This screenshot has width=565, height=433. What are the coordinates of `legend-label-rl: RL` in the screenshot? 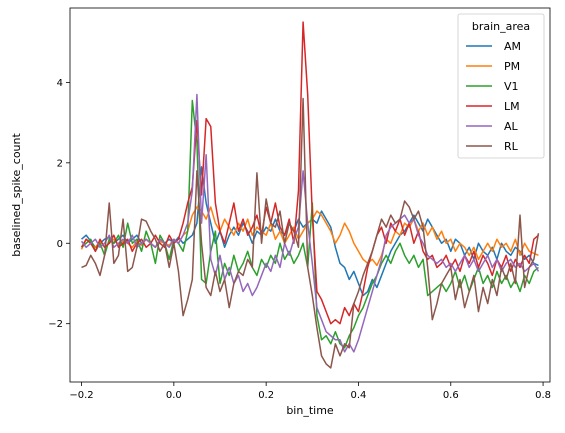 It's located at (511, 146).